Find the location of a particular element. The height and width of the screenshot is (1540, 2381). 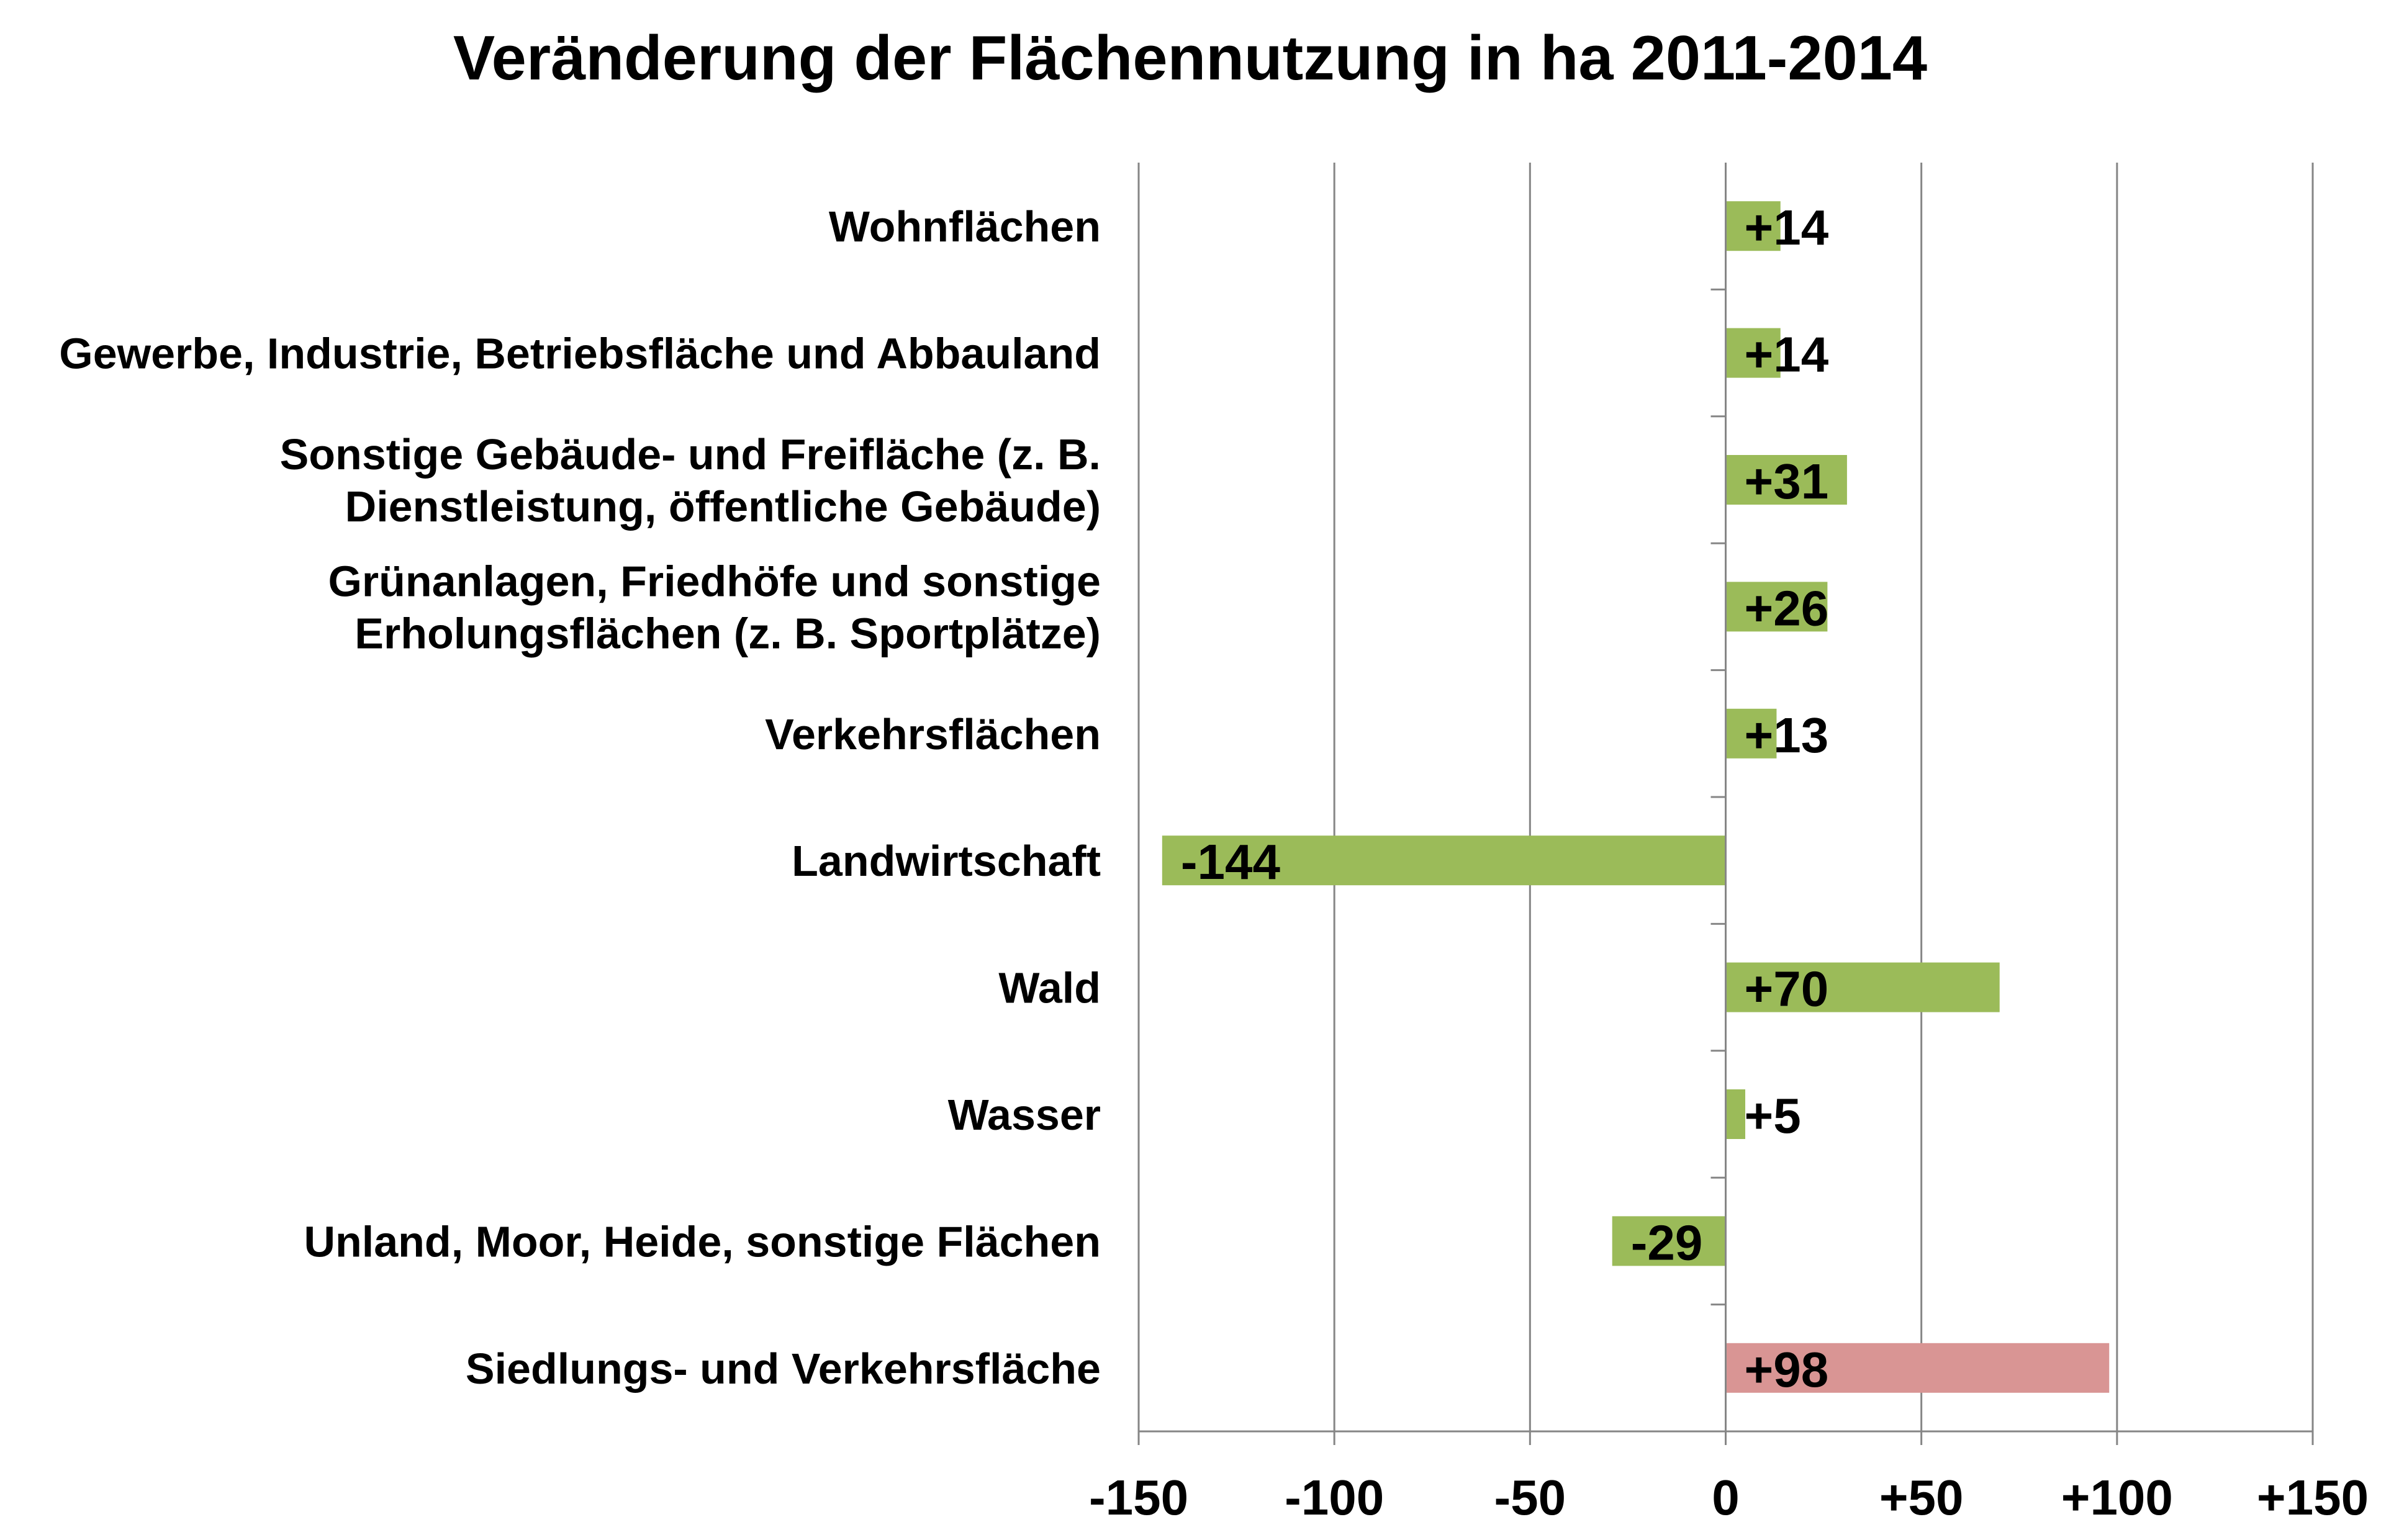

category-label-line: Grünanlagen, Friedhöfe und sonstige is located at coordinates (714, 581).